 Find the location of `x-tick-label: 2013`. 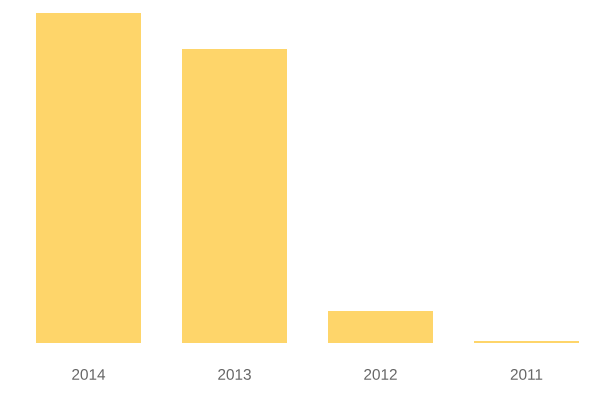

x-tick-label: 2013 is located at coordinates (234, 374).